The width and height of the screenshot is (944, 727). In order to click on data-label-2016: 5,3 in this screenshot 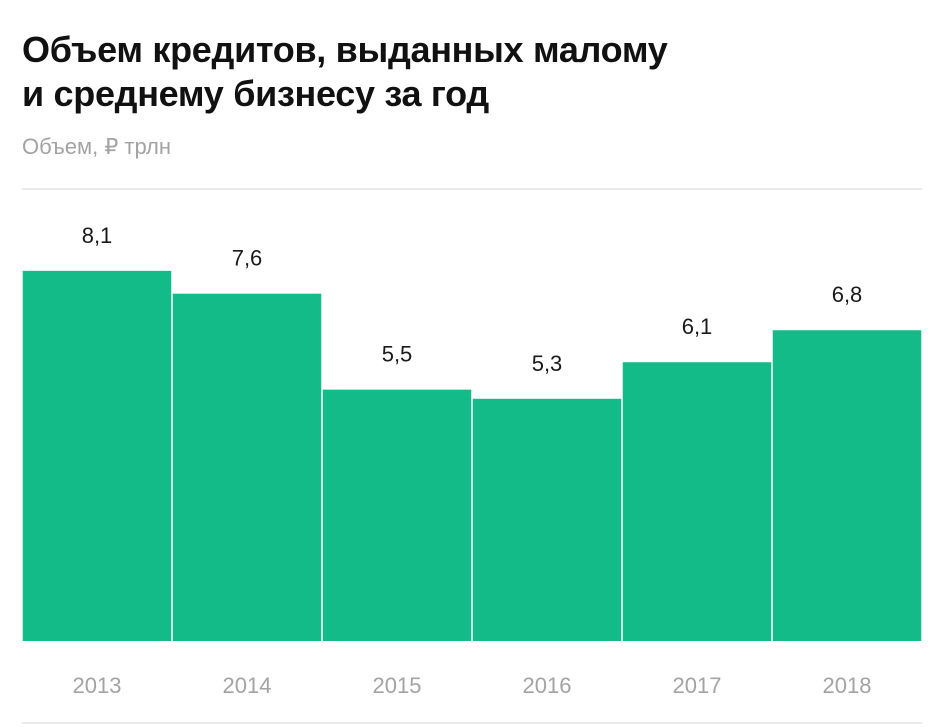, I will do `click(547, 363)`.